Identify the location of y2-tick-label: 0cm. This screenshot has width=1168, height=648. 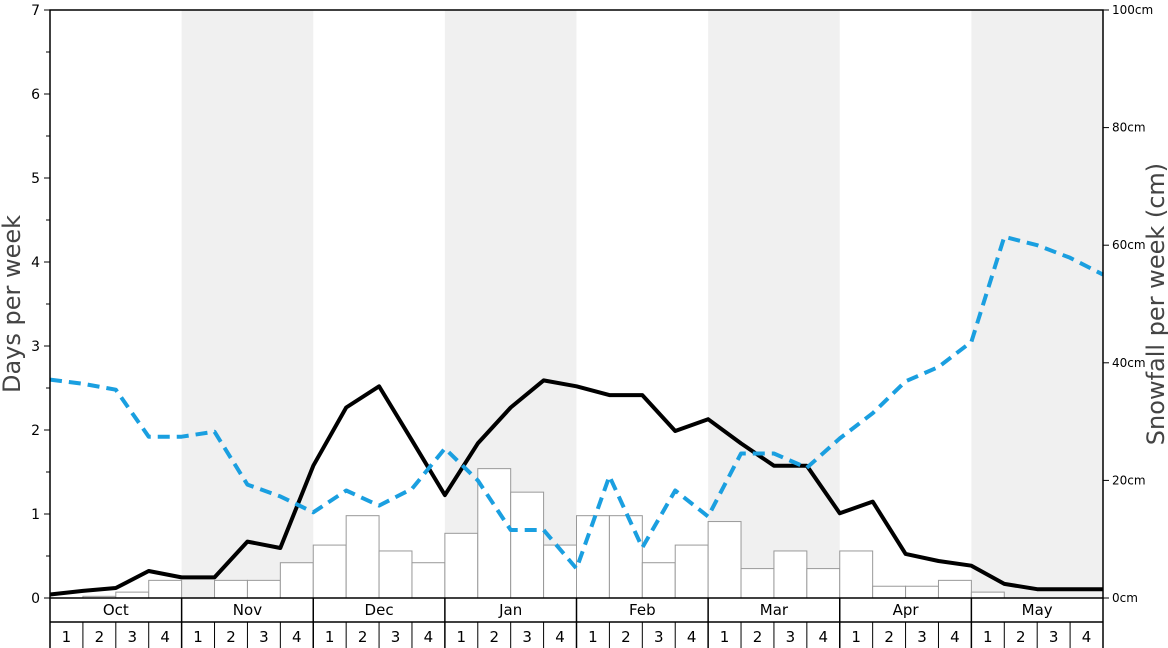
(1125, 598).